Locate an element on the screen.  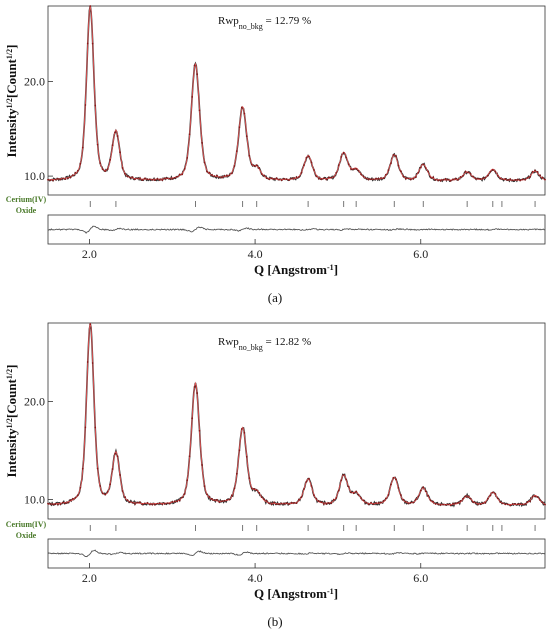
panel-label-a: (a) is located at coordinates (275, 297).